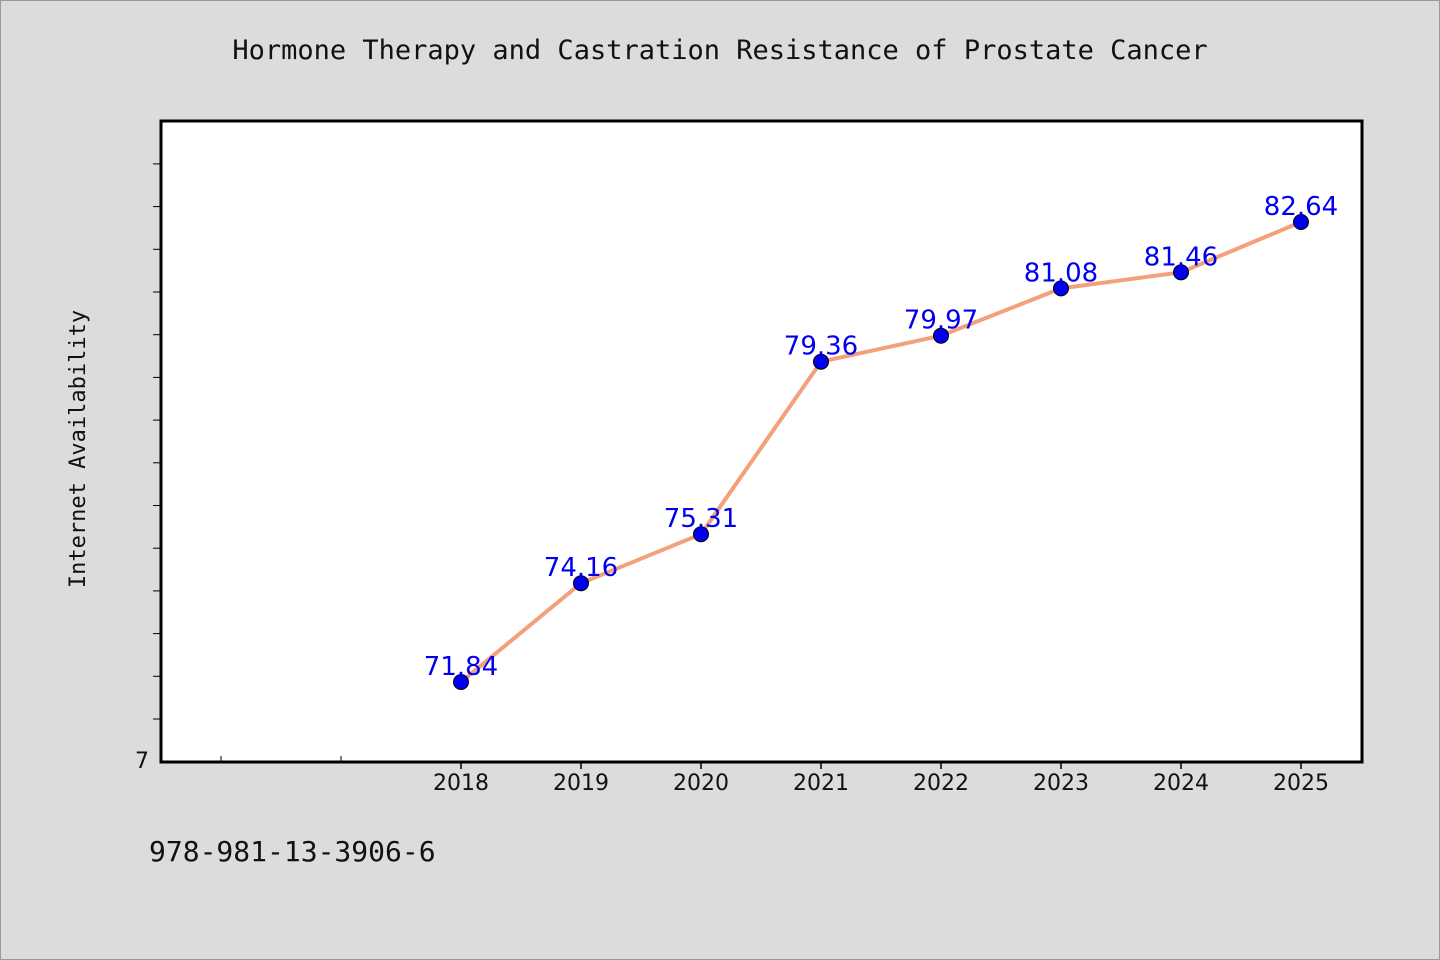 The image size is (1440, 960). What do you see at coordinates (821, 347) in the screenshot?
I see `data-label-2021: 79.36` at bounding box center [821, 347].